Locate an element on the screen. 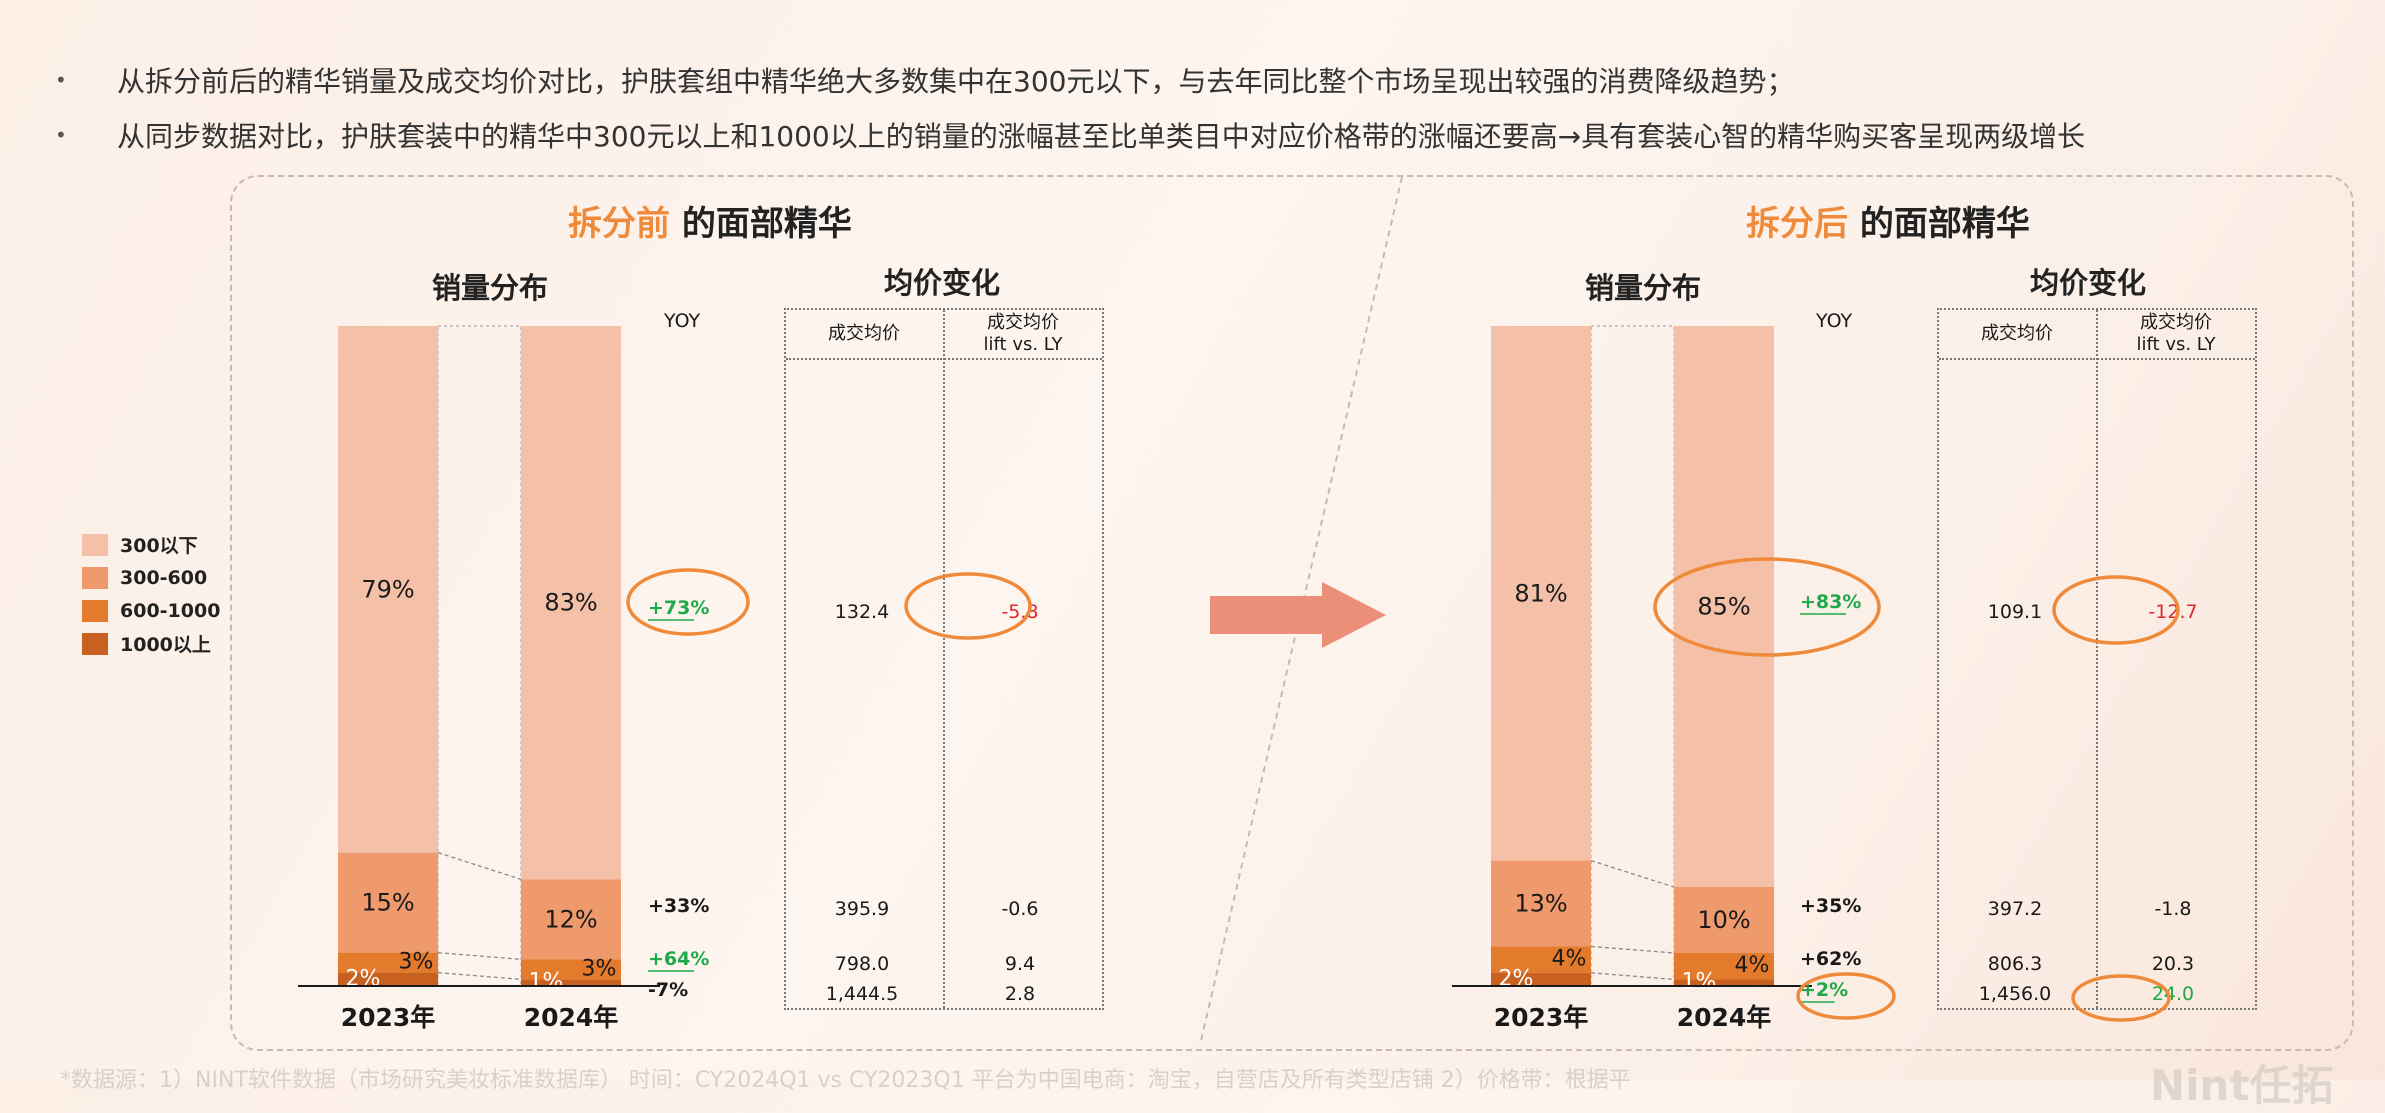 Image resolution: width=2385 pixels, height=1113 pixels. yoy-value: +83% is located at coordinates (1830, 602).